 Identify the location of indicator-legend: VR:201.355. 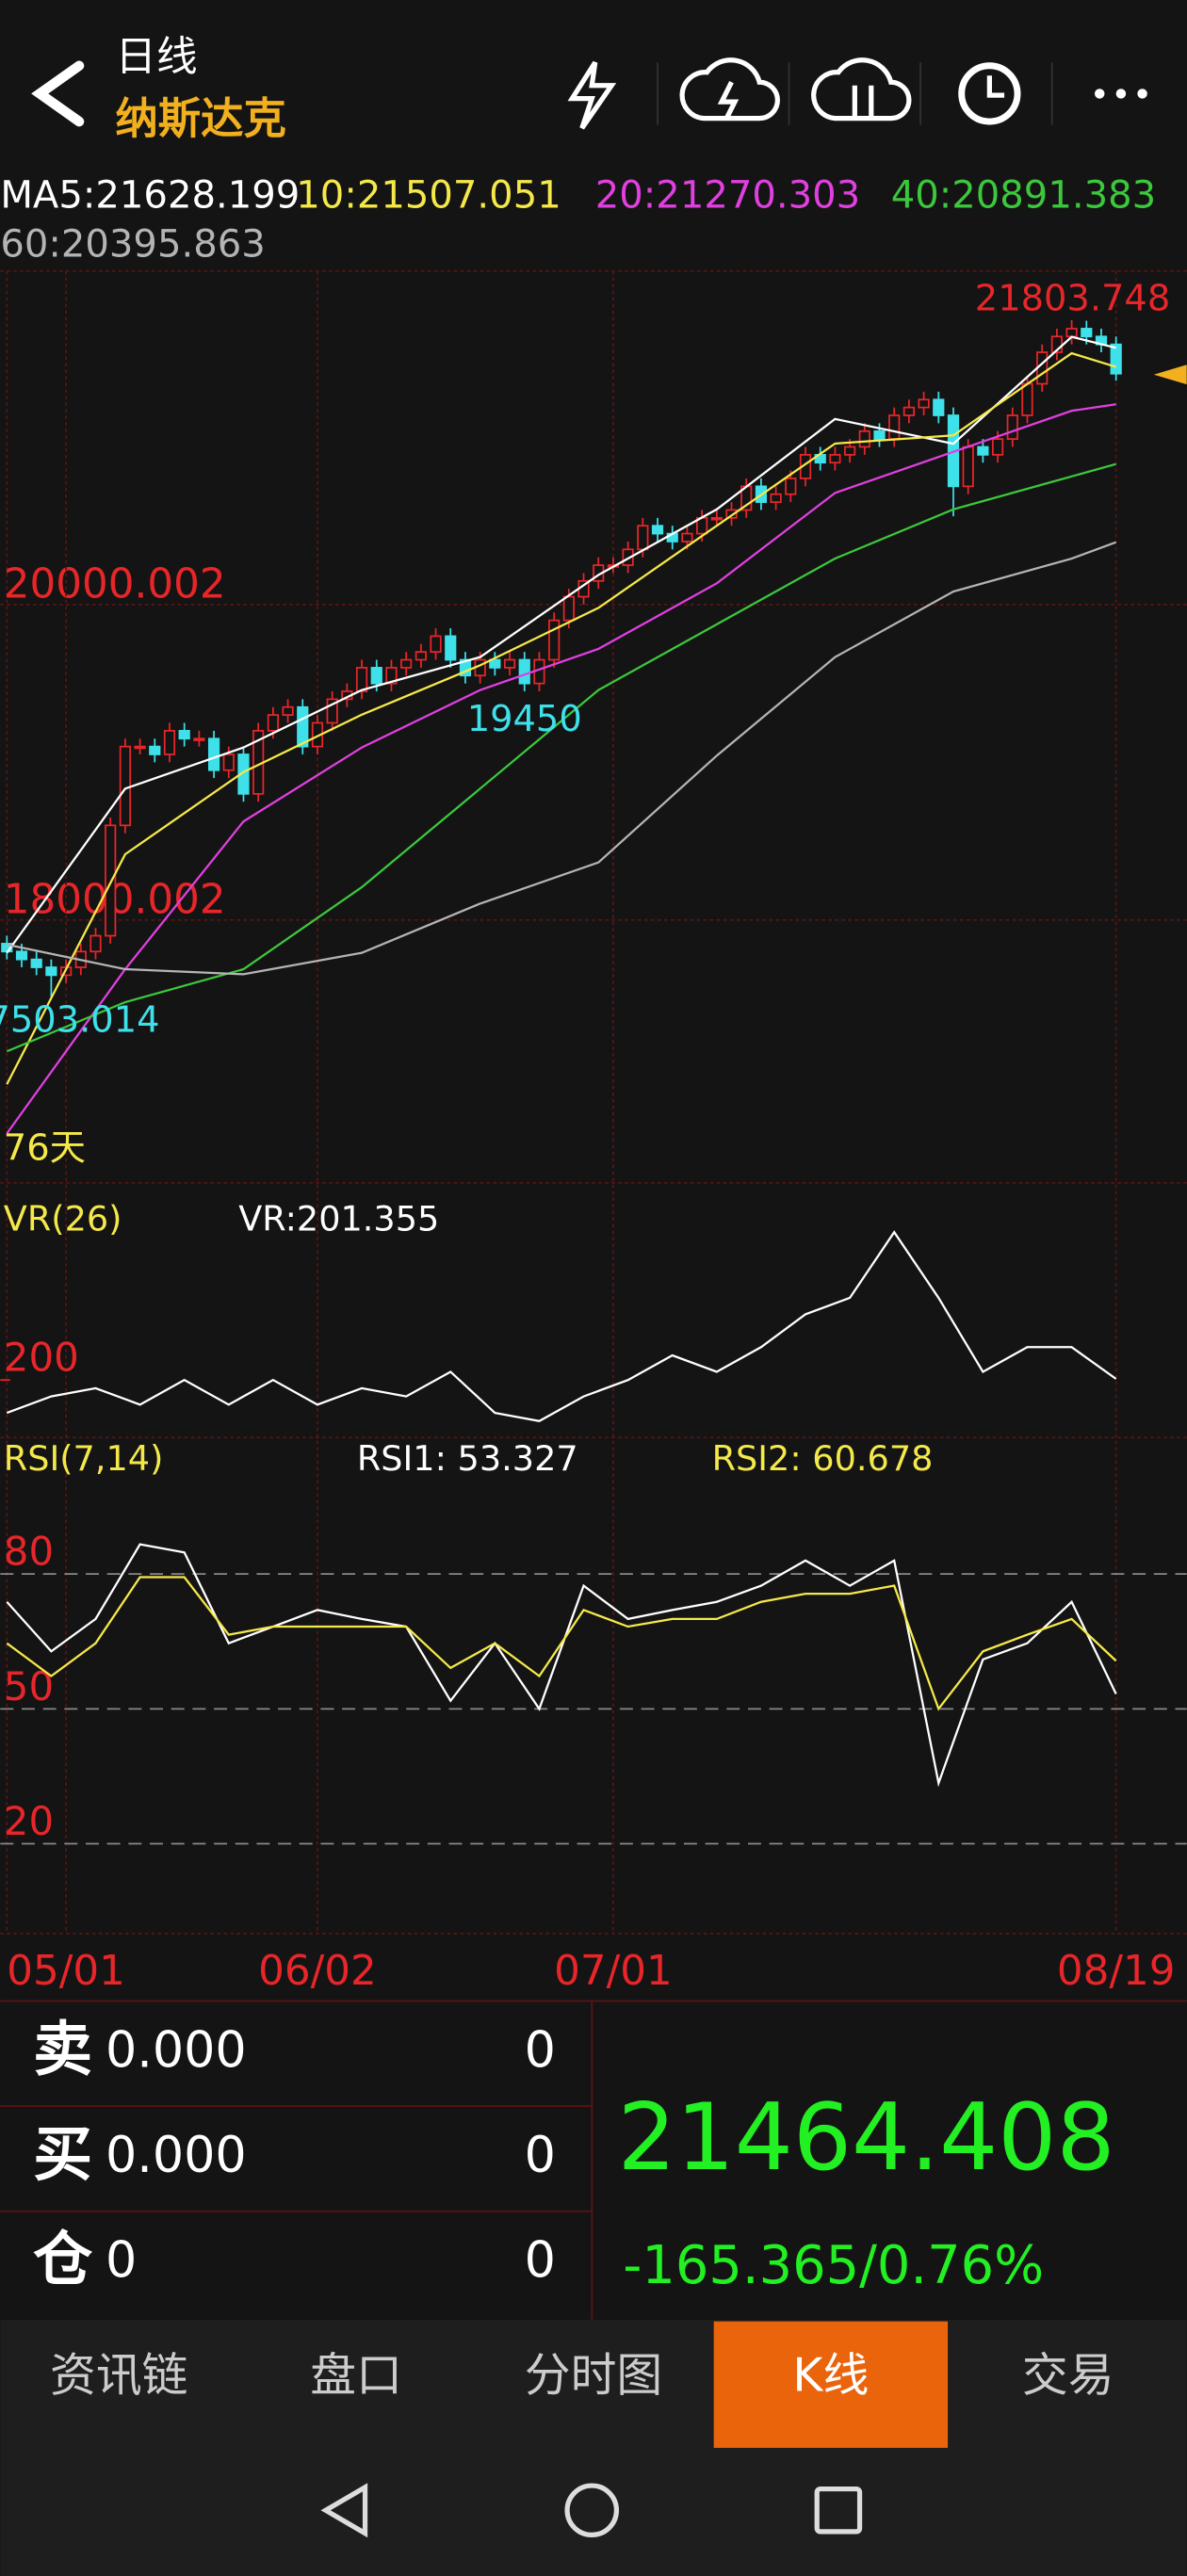
(338, 1218).